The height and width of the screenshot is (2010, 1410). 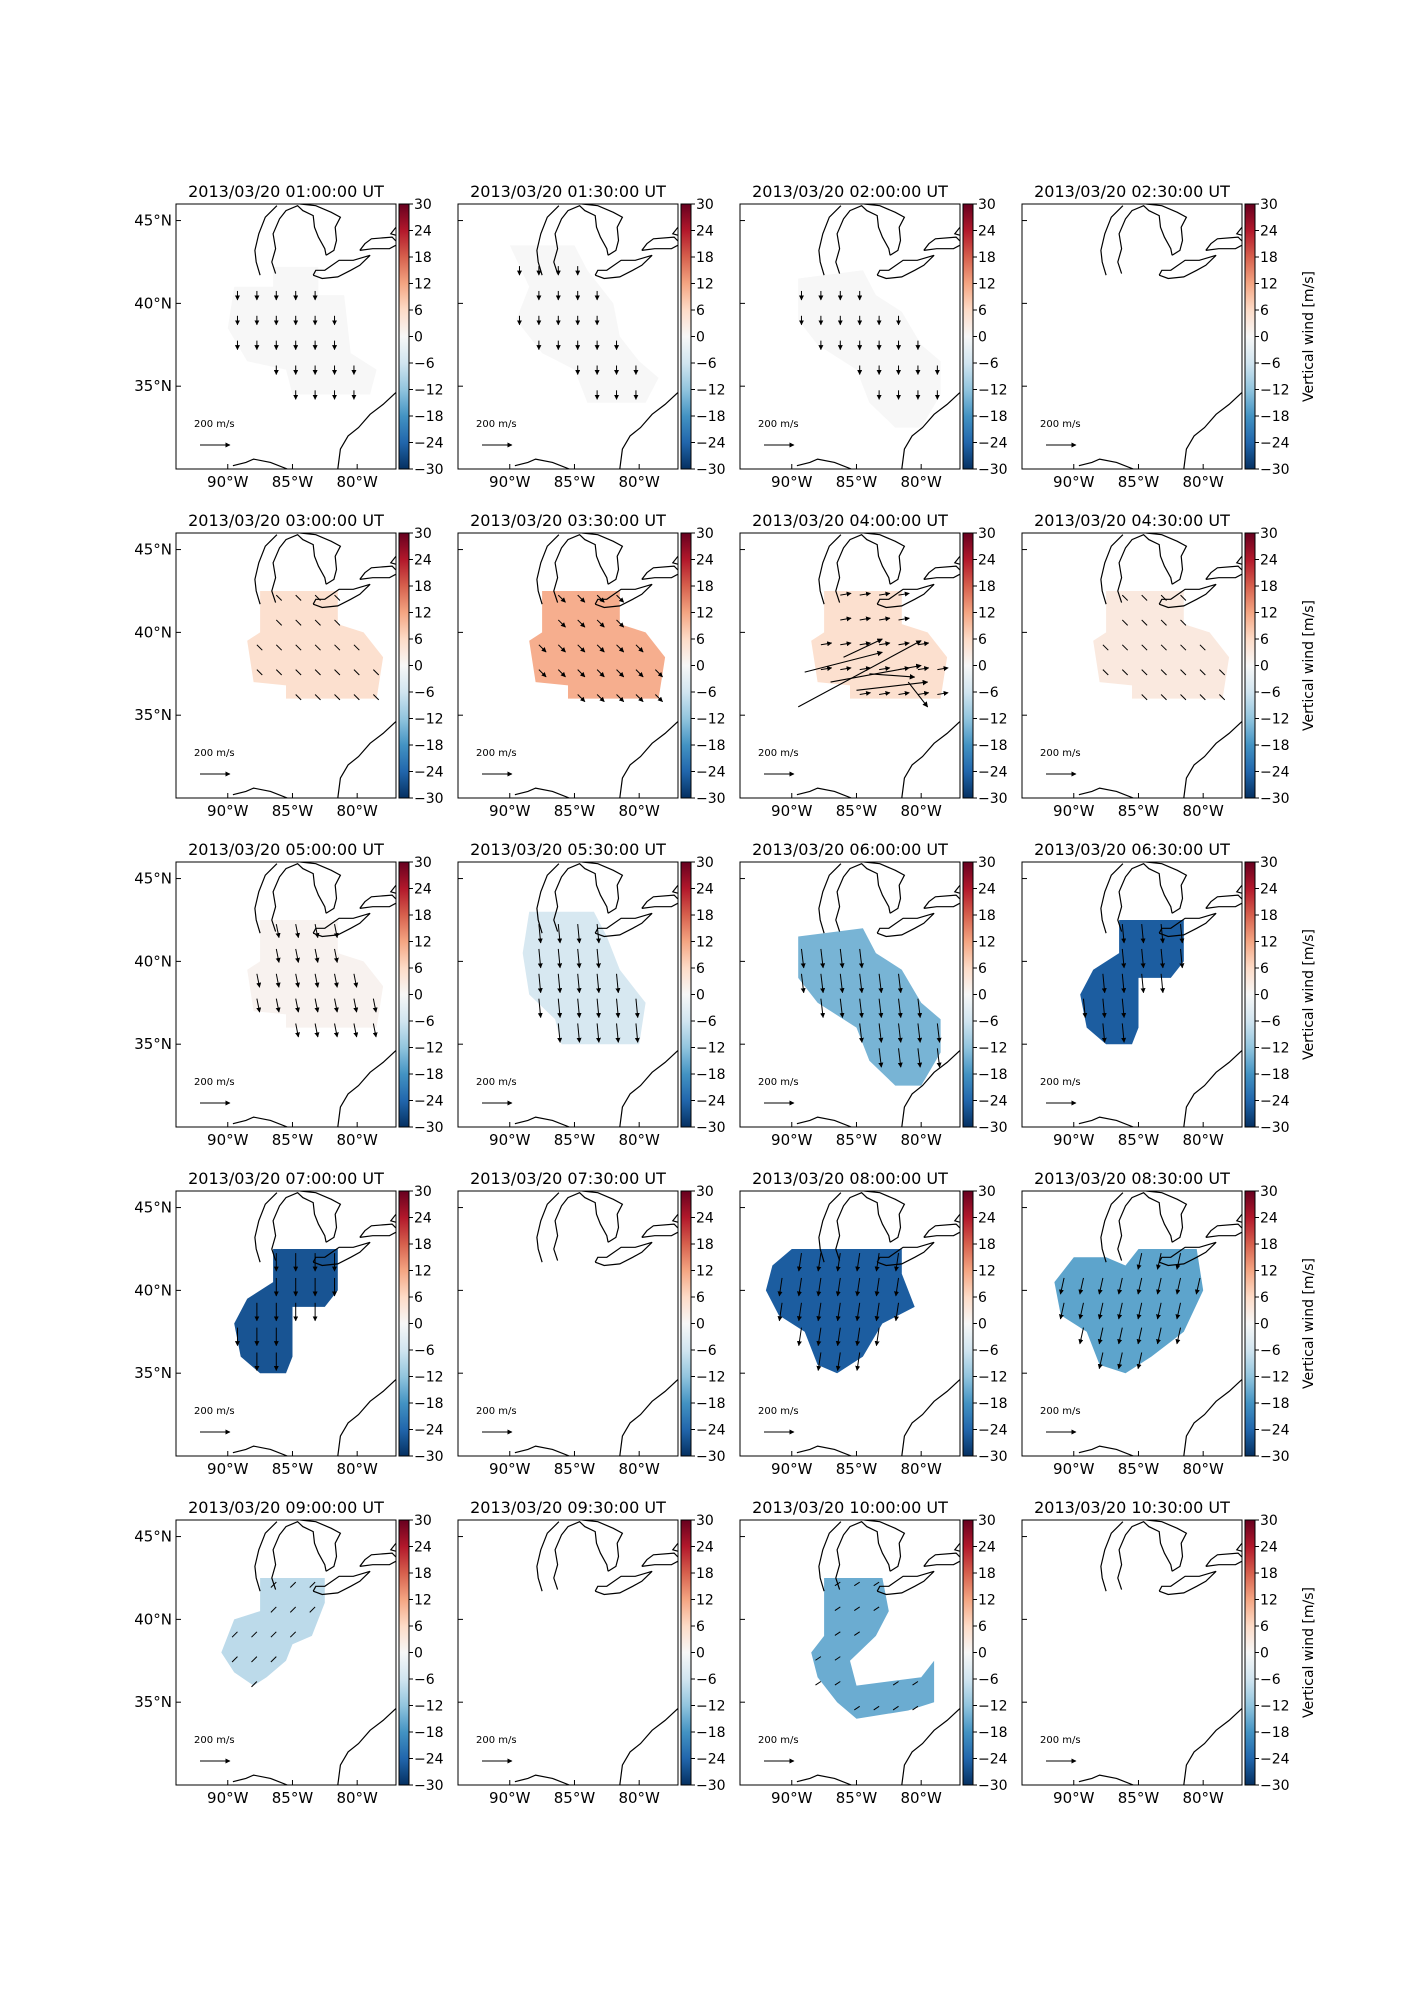 I want to click on panel-title: 2013/03/20 03:30:00 UT, so click(x=568, y=520).